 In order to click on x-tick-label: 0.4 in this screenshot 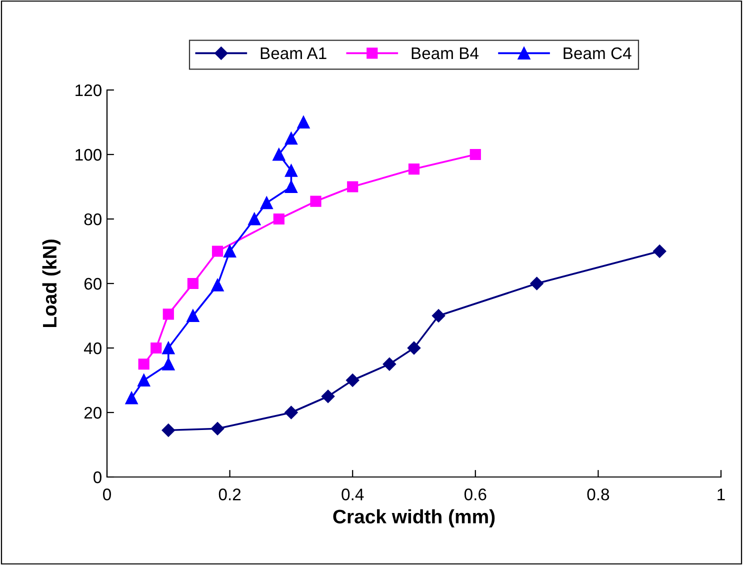, I will do `click(353, 494)`.